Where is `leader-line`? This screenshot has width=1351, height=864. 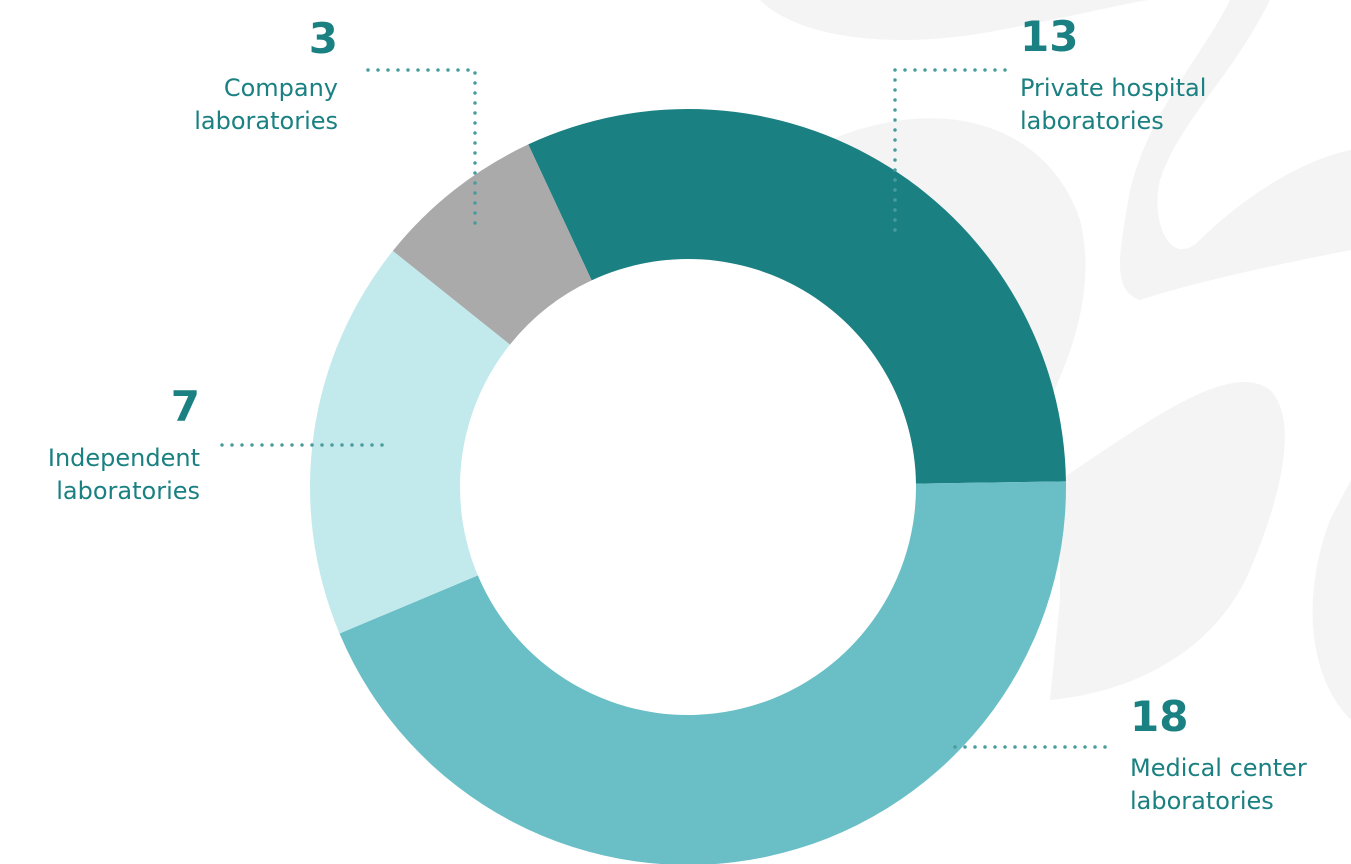
leader-line is located at coordinates (950, 151).